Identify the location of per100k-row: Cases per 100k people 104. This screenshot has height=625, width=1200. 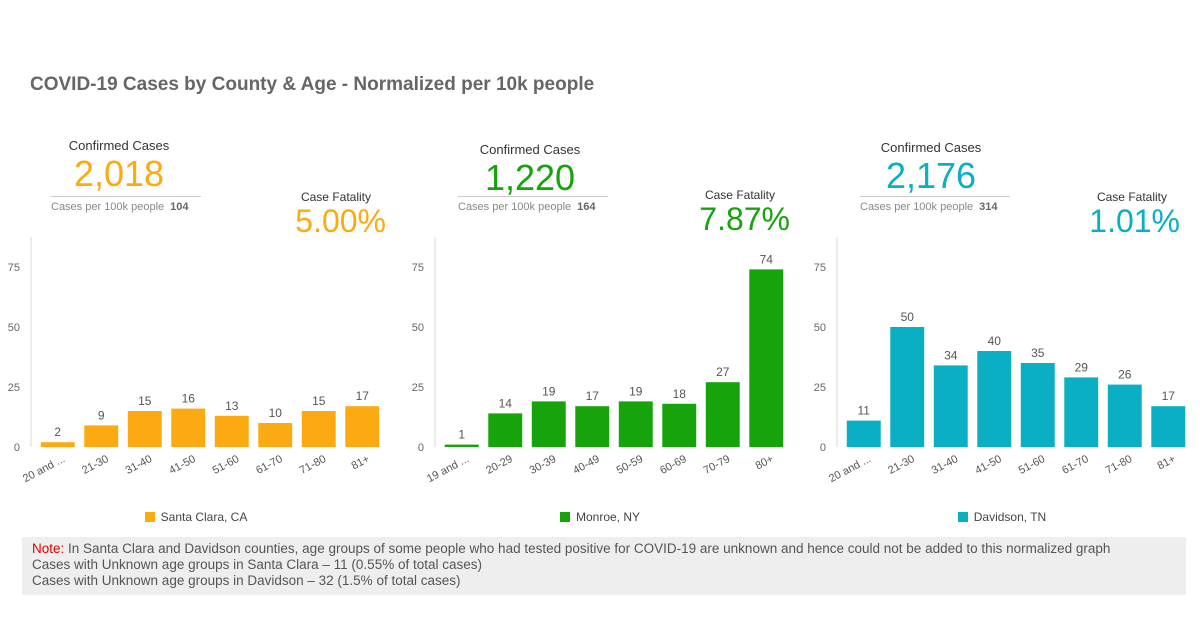
(141, 207).